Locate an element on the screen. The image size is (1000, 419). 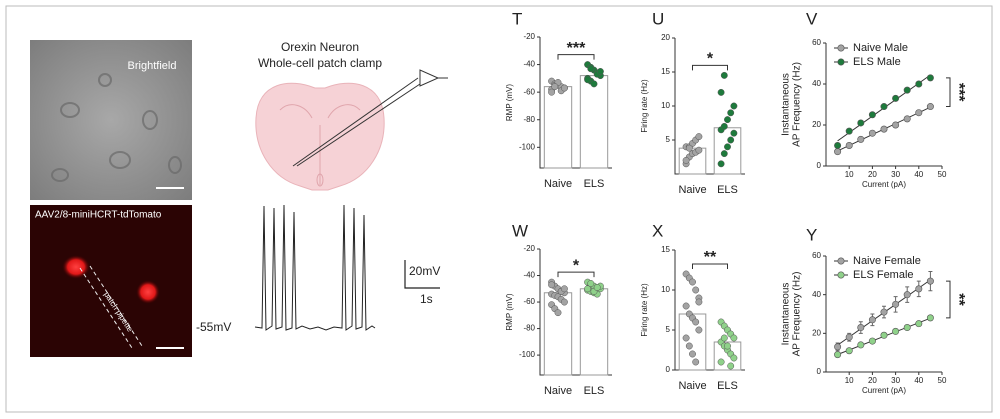
x-tick-label: 30 is located at coordinates (895, 174).